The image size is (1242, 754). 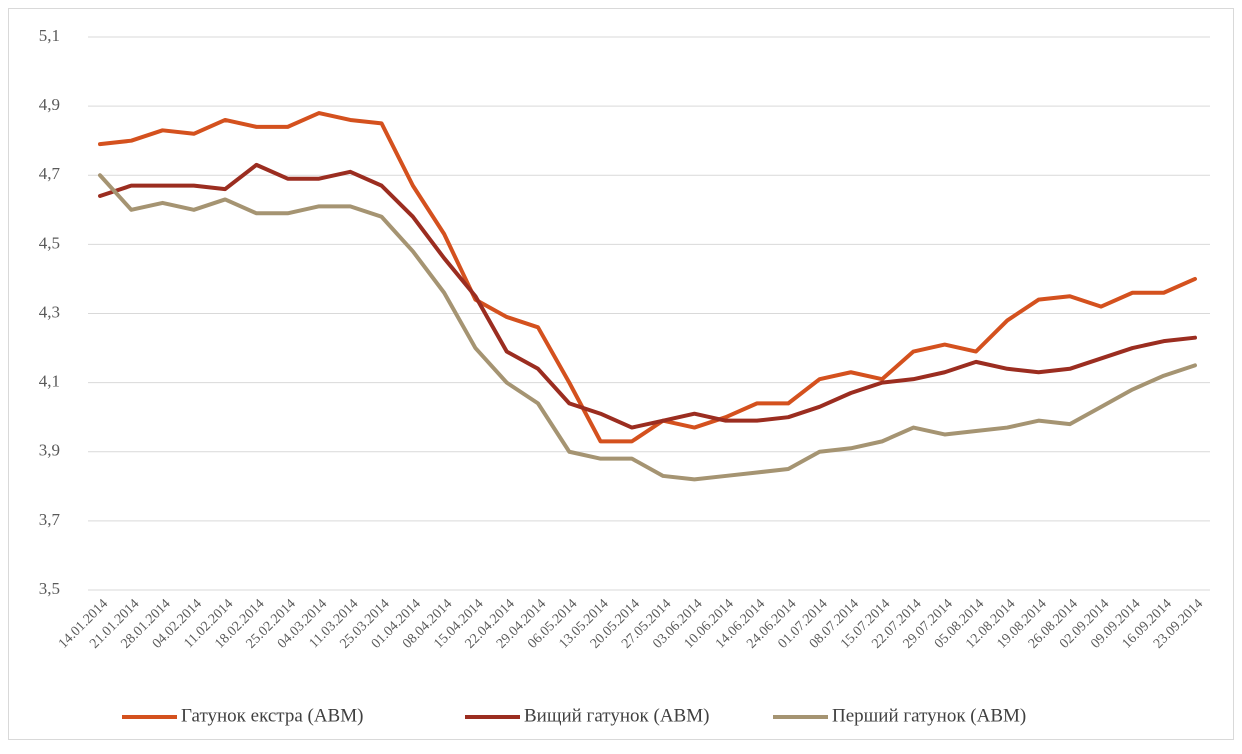 I want to click on y-tick-label: 5,1, so click(x=49, y=35).